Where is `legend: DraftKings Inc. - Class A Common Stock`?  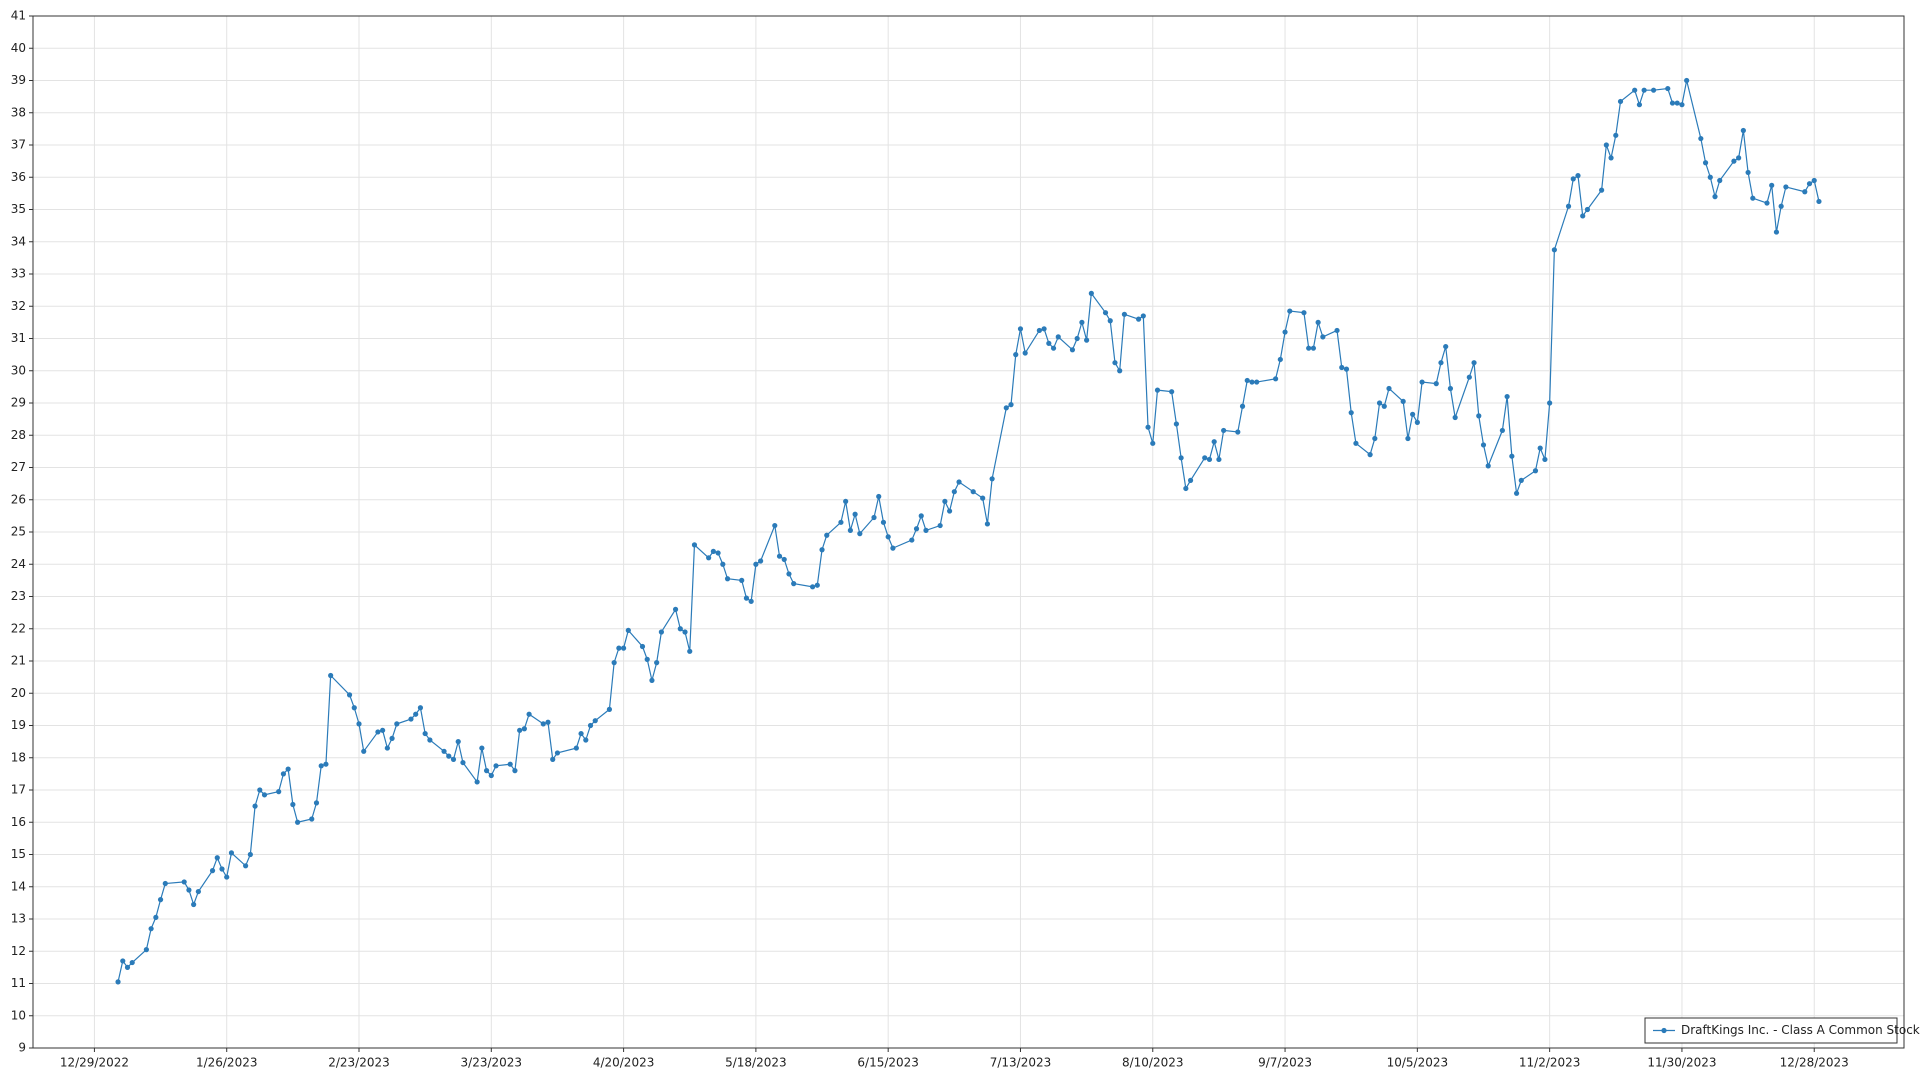 legend: DraftKings Inc. - Class A Common Stock is located at coordinates (1782, 1030).